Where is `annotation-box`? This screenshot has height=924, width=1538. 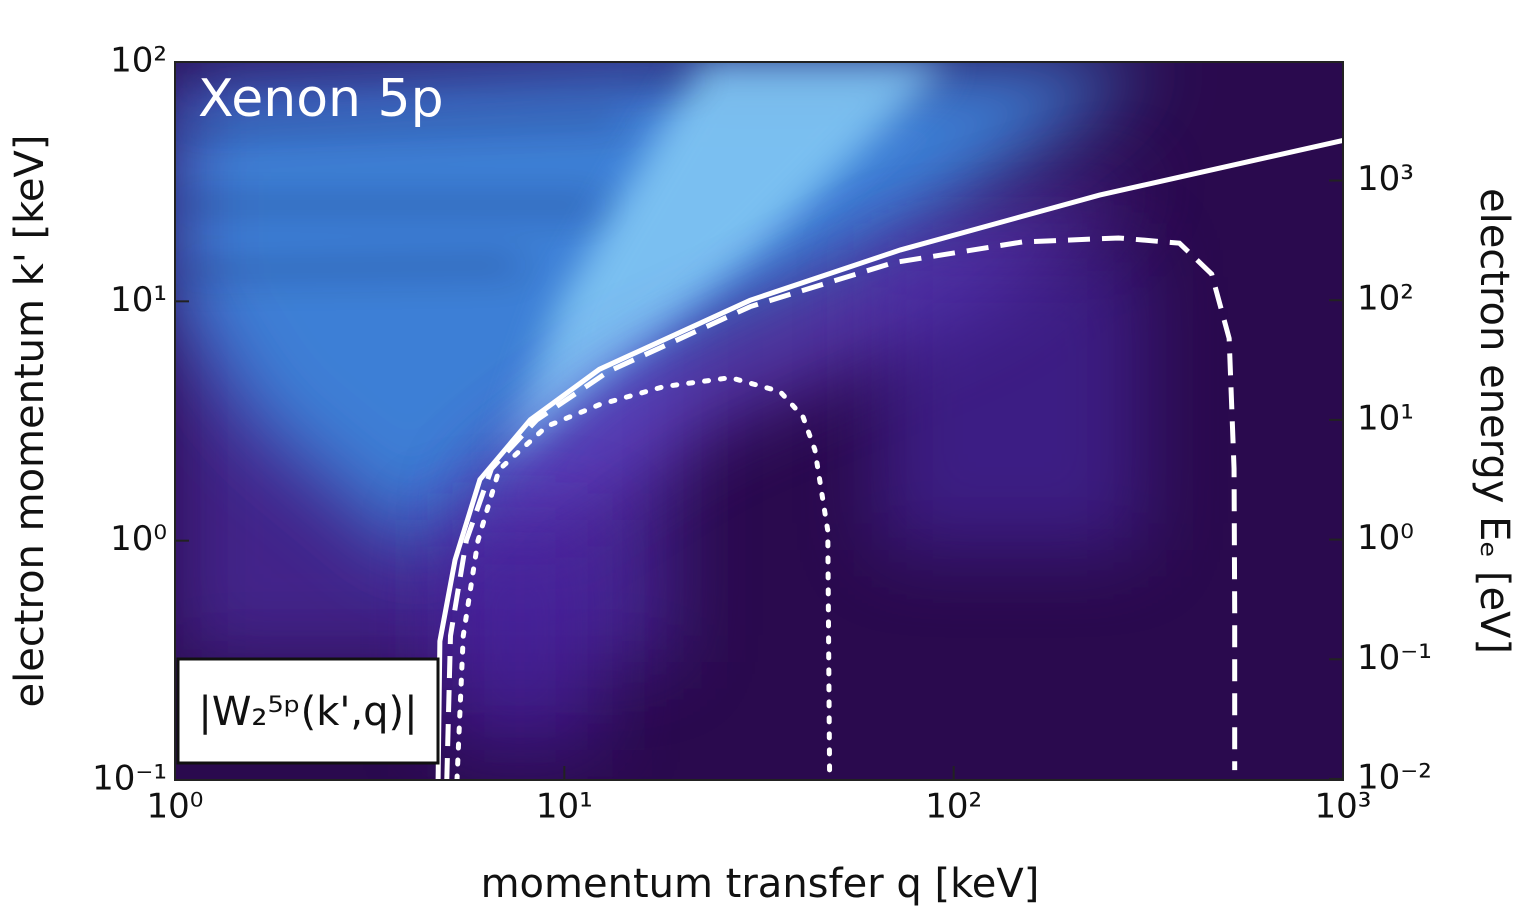
annotation-box is located at coordinates (308, 711).